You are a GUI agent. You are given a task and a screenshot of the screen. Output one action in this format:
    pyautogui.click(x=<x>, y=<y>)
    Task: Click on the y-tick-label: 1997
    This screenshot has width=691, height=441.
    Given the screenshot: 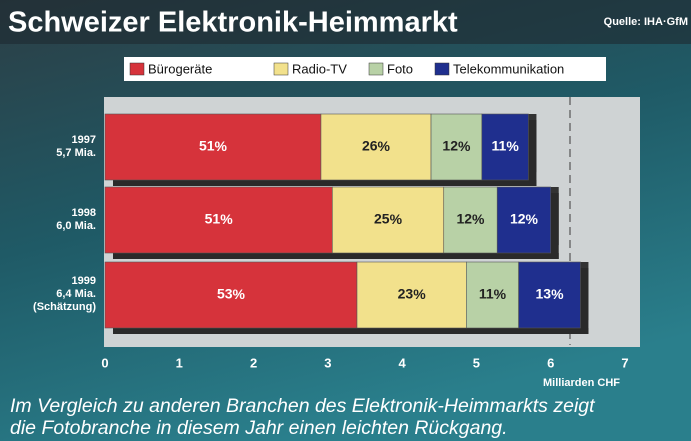 What is the action you would take?
    pyautogui.click(x=84, y=140)
    